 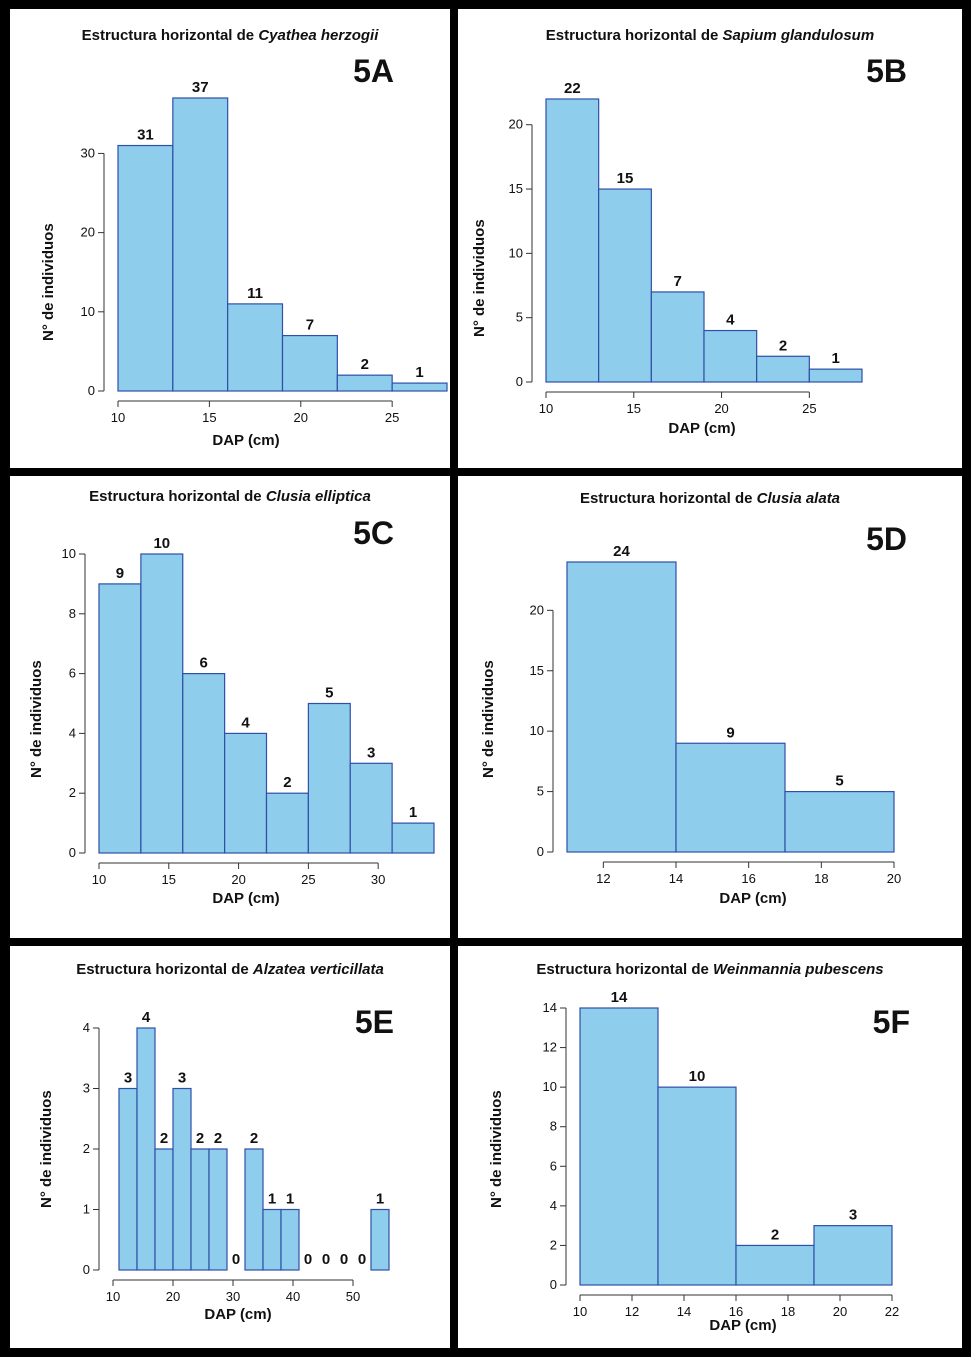 I want to click on chart-title-species: Alzatea verticillata, so click(x=318, y=969).